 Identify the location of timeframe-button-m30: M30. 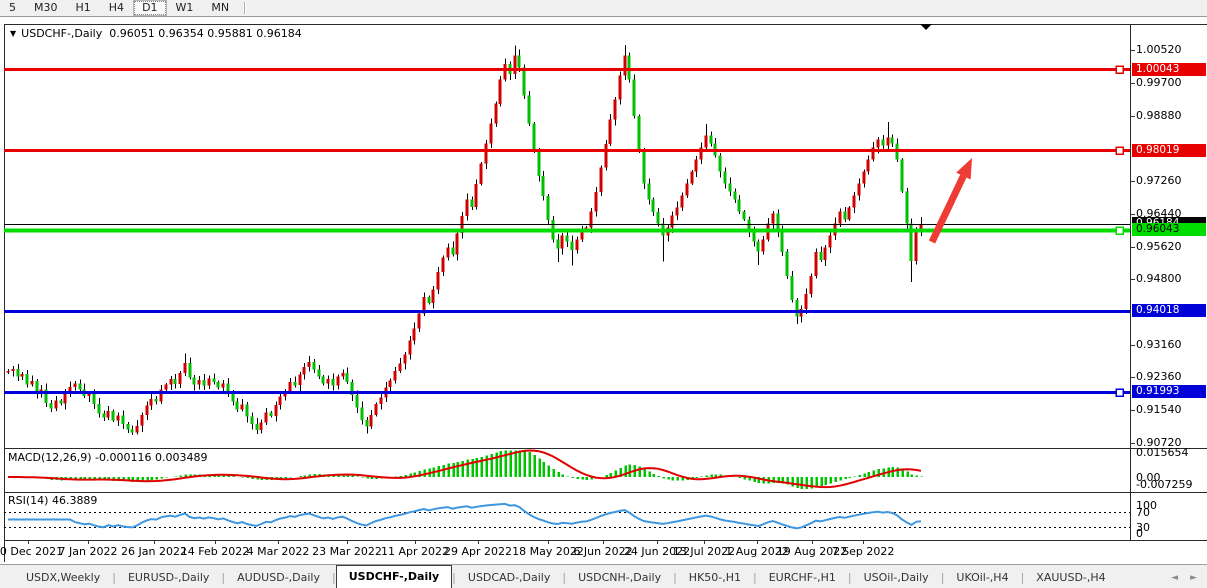
(46, 7).